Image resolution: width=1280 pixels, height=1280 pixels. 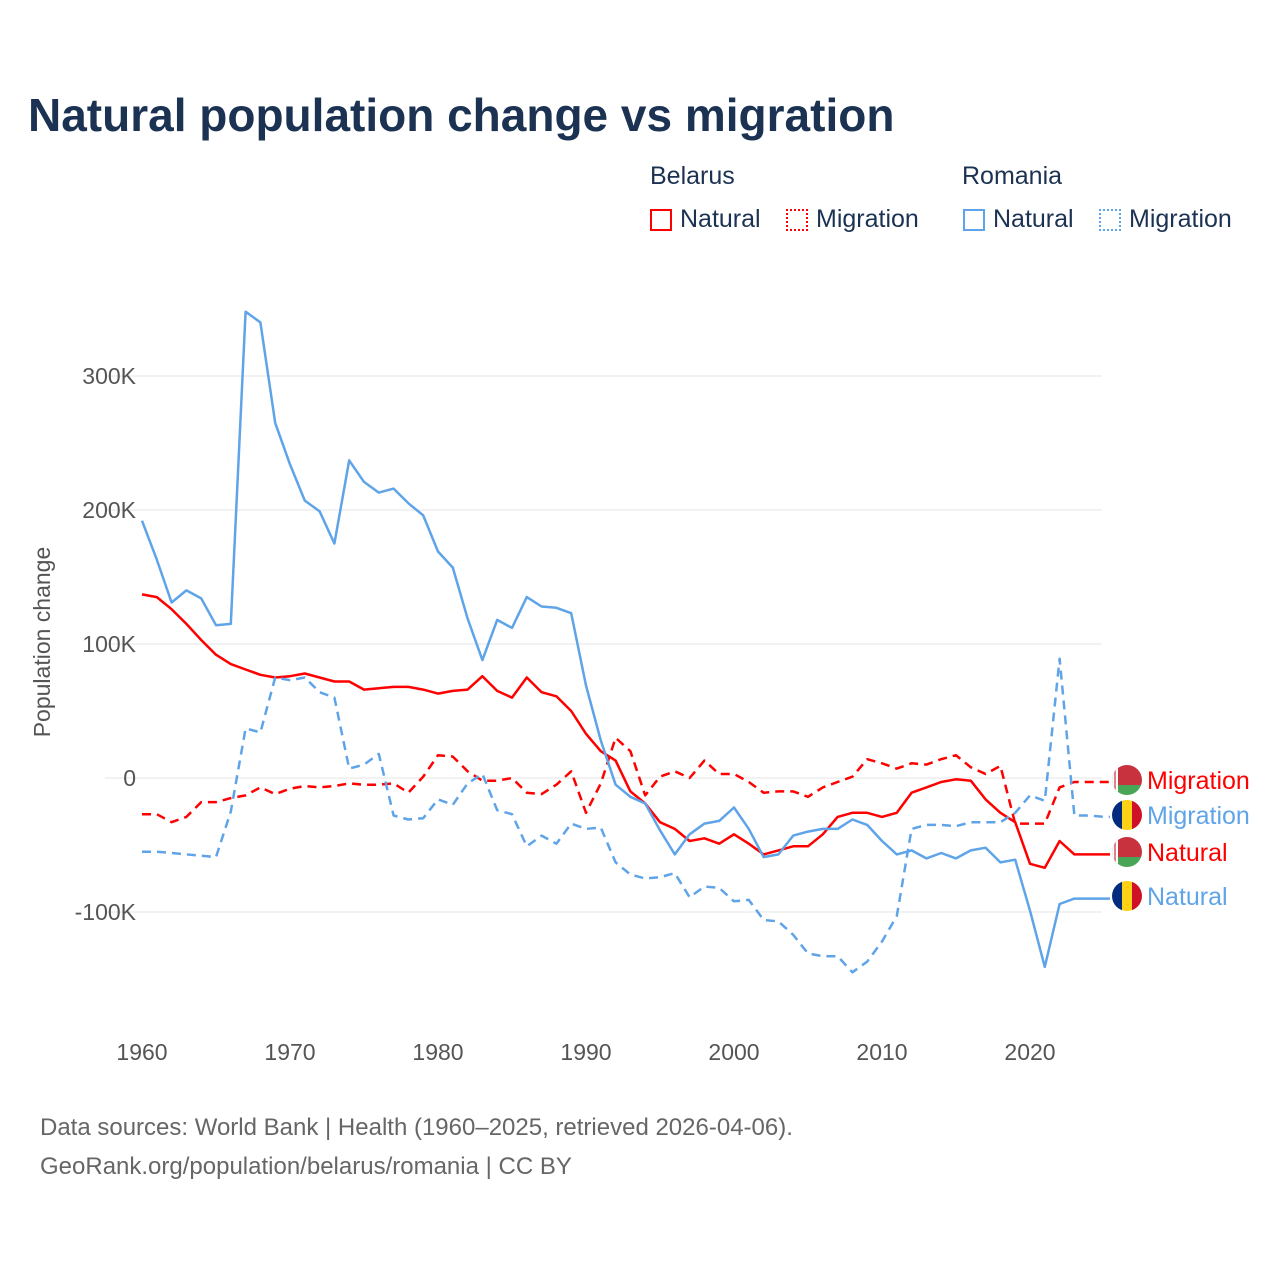 I want to click on legend-romania-natural: Natural, so click(x=1018, y=219).